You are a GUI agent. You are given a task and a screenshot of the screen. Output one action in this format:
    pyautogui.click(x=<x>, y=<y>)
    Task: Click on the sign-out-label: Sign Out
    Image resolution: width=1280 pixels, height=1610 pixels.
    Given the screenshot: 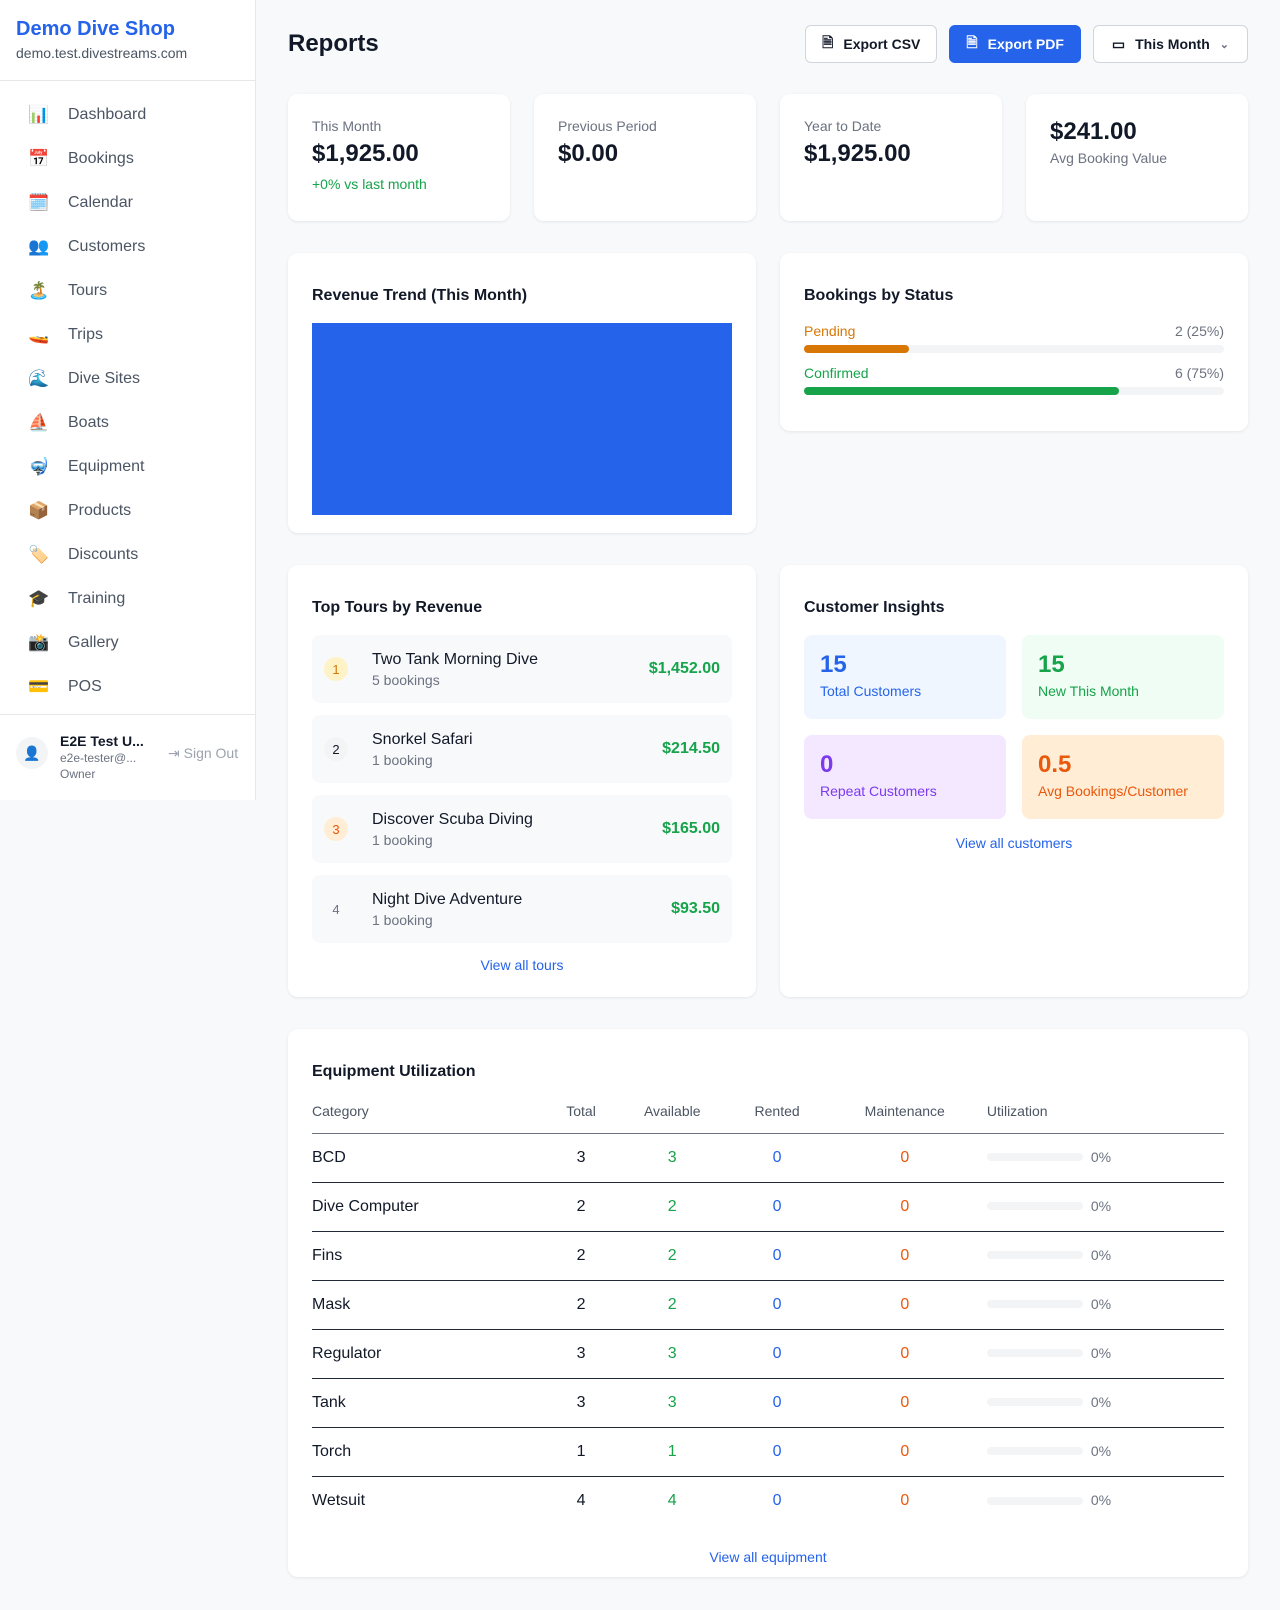 What is the action you would take?
    pyautogui.click(x=211, y=753)
    